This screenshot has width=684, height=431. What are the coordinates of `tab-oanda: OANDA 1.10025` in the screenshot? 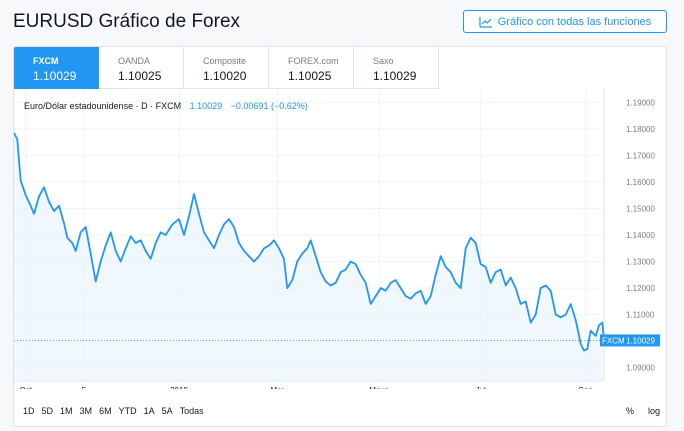 It's located at (141, 68).